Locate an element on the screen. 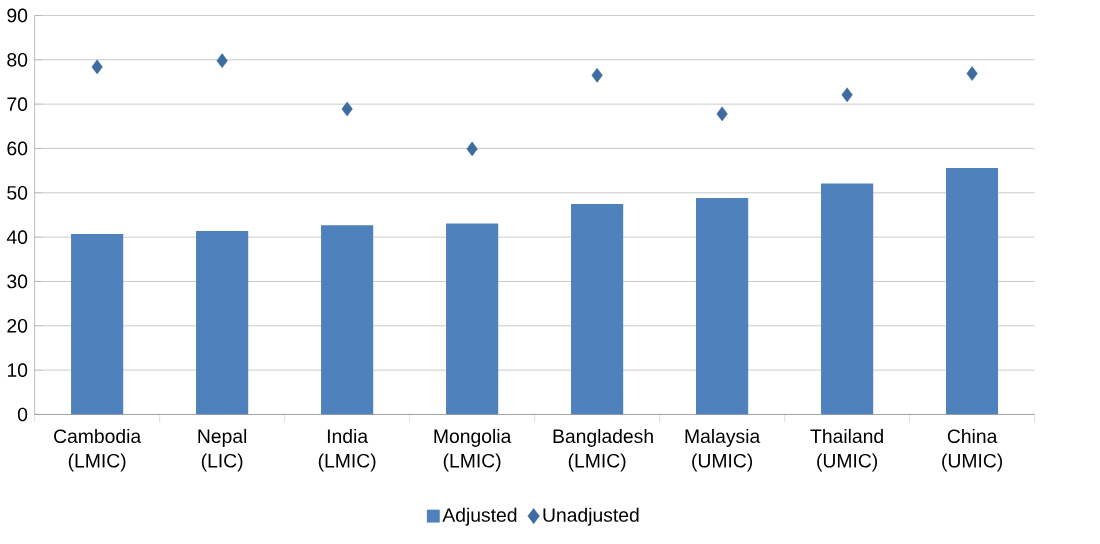  legend-label: Adjusted is located at coordinates (479, 516).